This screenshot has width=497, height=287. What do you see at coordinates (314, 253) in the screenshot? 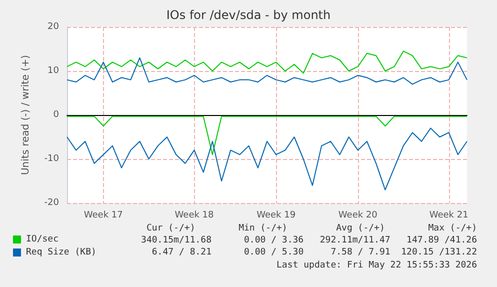
I see `text: 6.47 / 8.21 0.00 / 5.30 7.58 / 7.91 120.15 /131.22` at bounding box center [314, 253].